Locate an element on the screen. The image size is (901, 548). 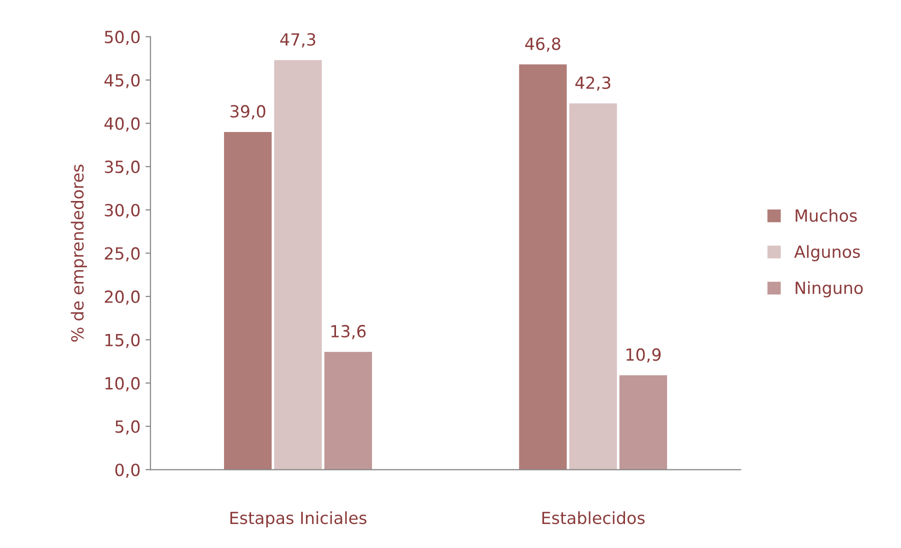
data-label: 46,8 is located at coordinates (542, 44).